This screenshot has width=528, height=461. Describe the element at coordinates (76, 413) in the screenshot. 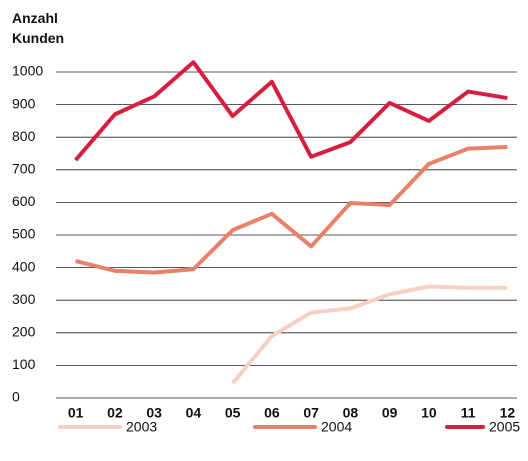

I see `x-tick-label: 01` at that location.